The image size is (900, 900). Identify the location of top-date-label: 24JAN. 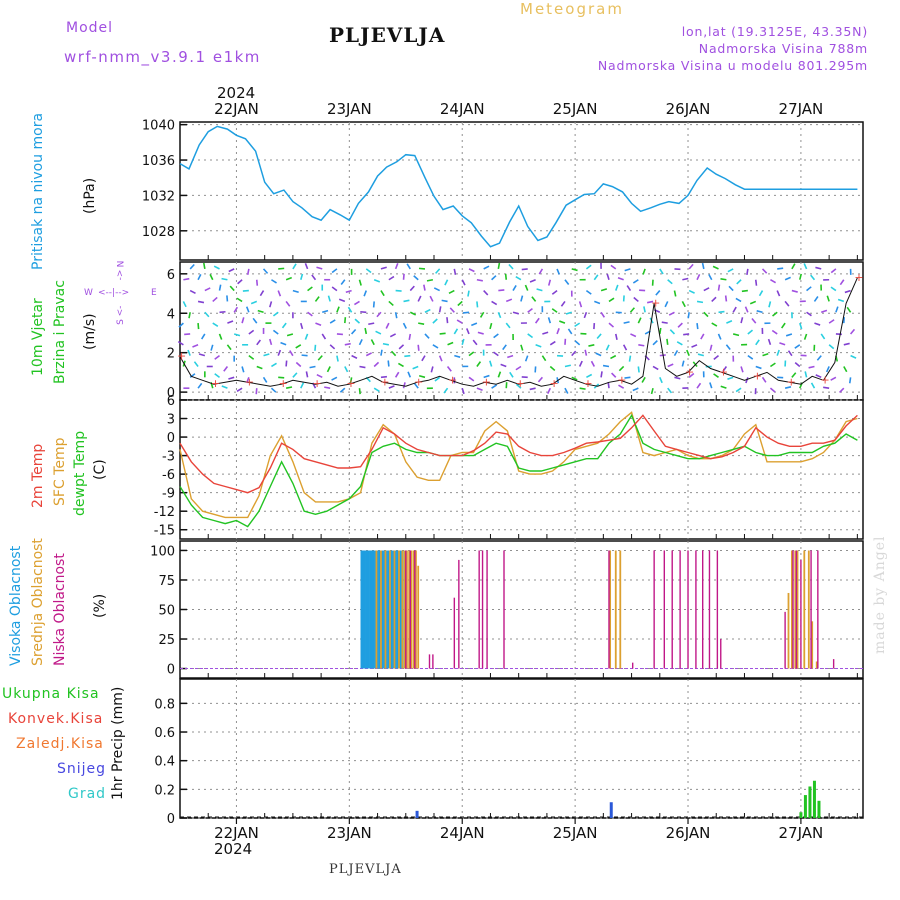
(462, 109).